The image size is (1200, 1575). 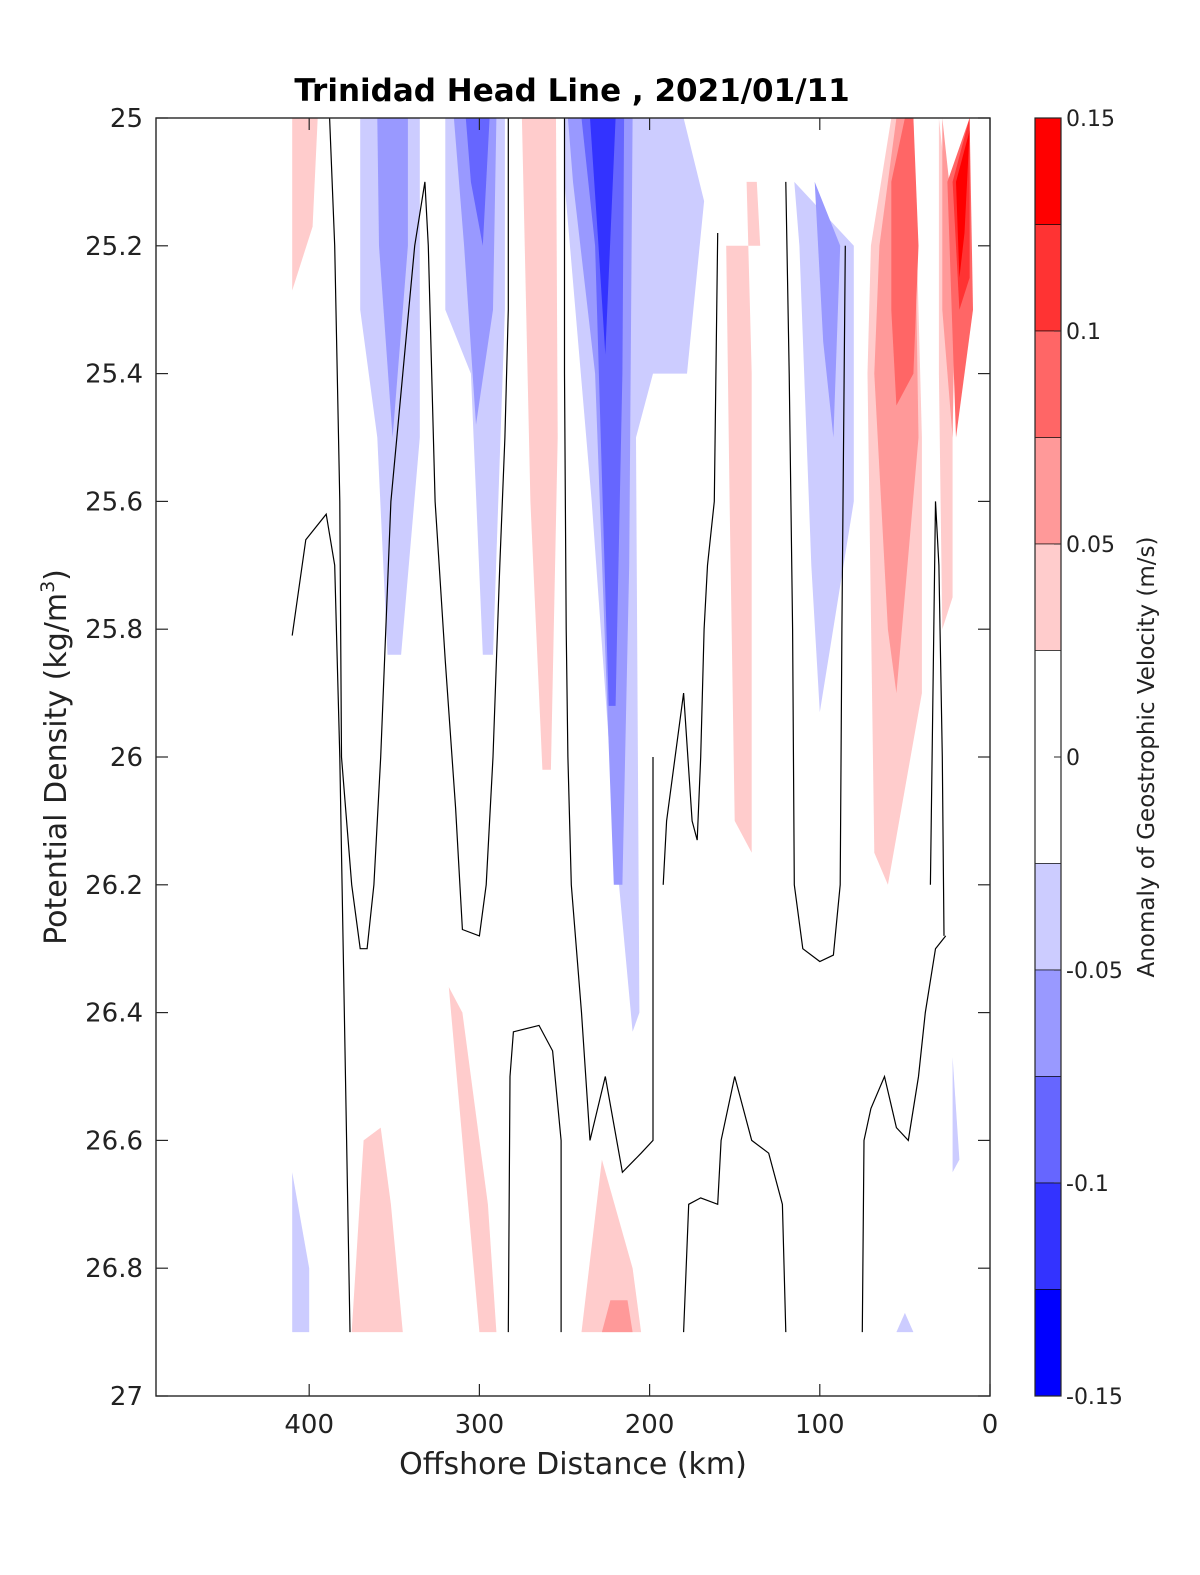 I want to click on x-tick-label-0: 400, so click(x=309, y=1425).